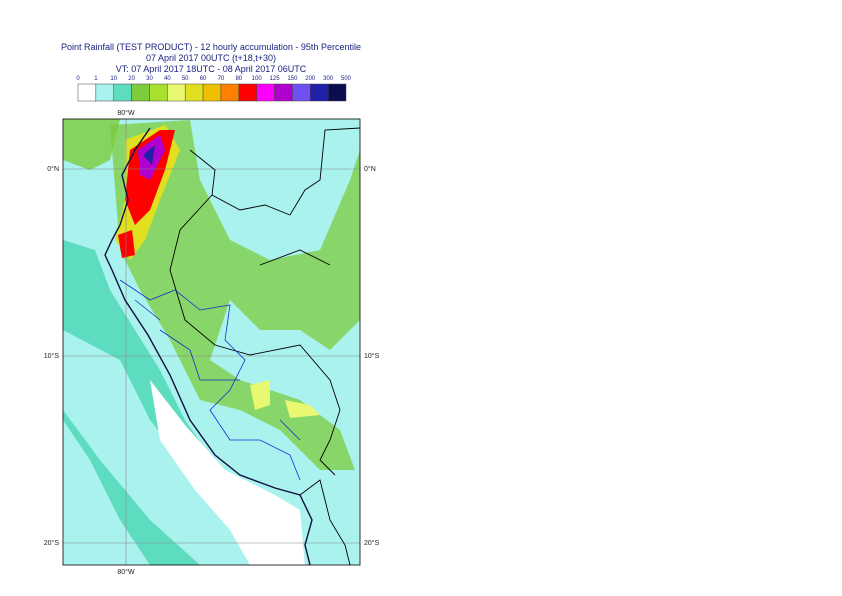 This screenshot has height=596, width=842. Describe the element at coordinates (149, 79) in the screenshot. I see `legend-label: 30` at that location.